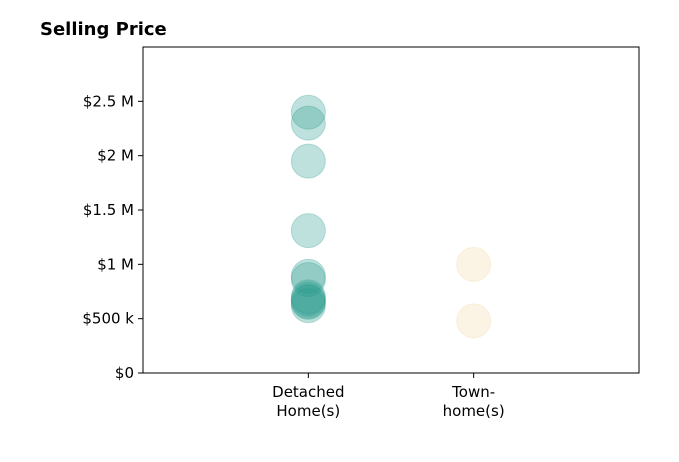  What do you see at coordinates (115, 264) in the screenshot?
I see `y-tick-label: $1 M` at bounding box center [115, 264].